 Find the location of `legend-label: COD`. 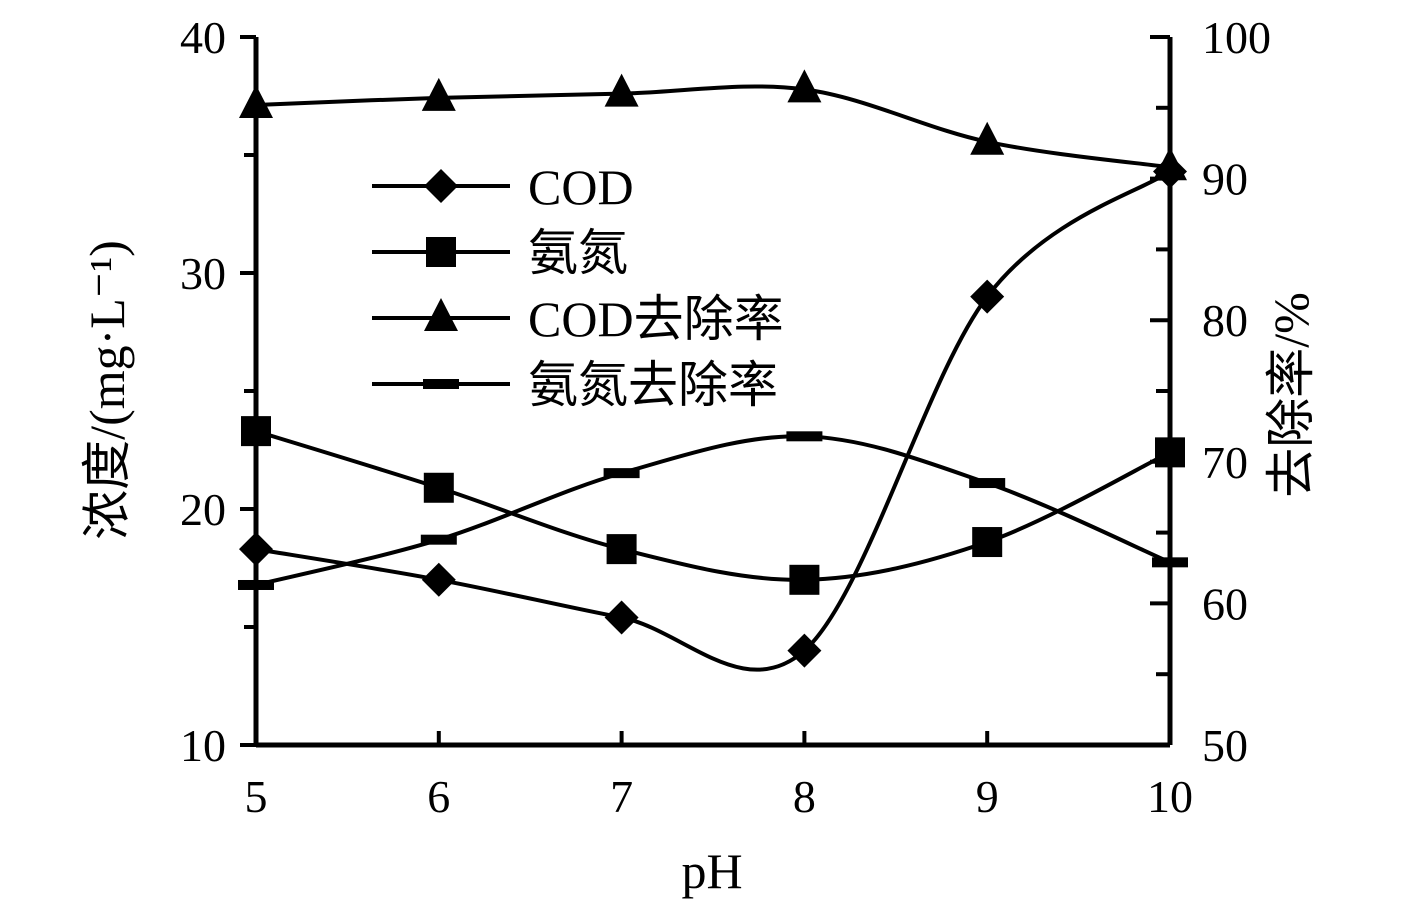

legend-label: COD is located at coordinates (581, 187).